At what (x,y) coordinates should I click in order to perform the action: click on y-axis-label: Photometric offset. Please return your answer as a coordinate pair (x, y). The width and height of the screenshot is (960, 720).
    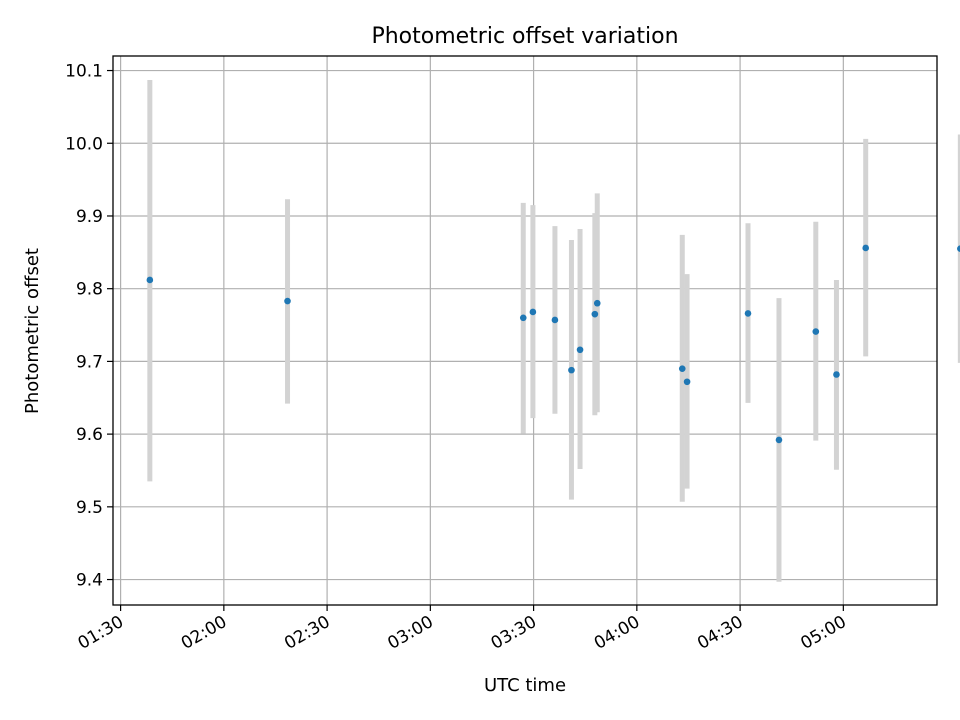
    Looking at the image, I should click on (32, 331).